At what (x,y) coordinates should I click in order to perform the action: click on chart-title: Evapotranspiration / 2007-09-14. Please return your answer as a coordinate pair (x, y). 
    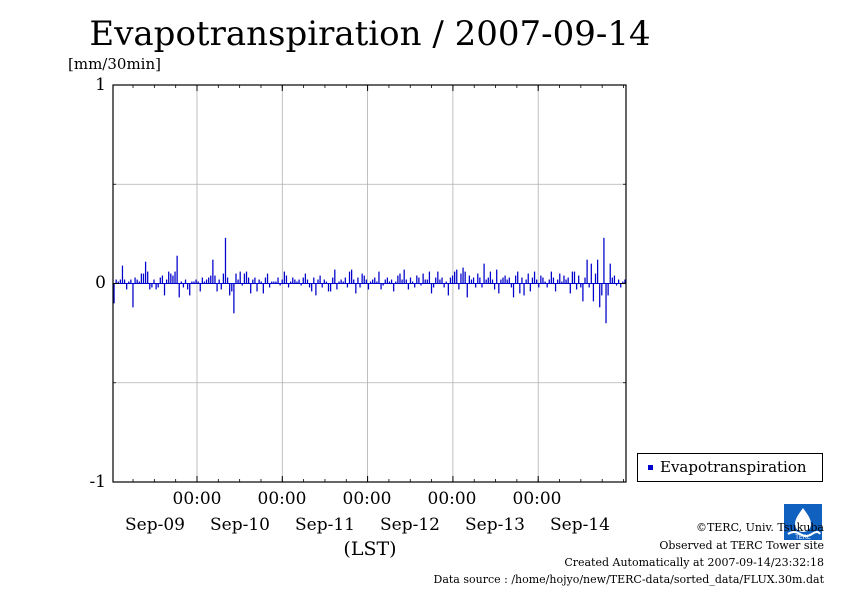
    Looking at the image, I should click on (370, 34).